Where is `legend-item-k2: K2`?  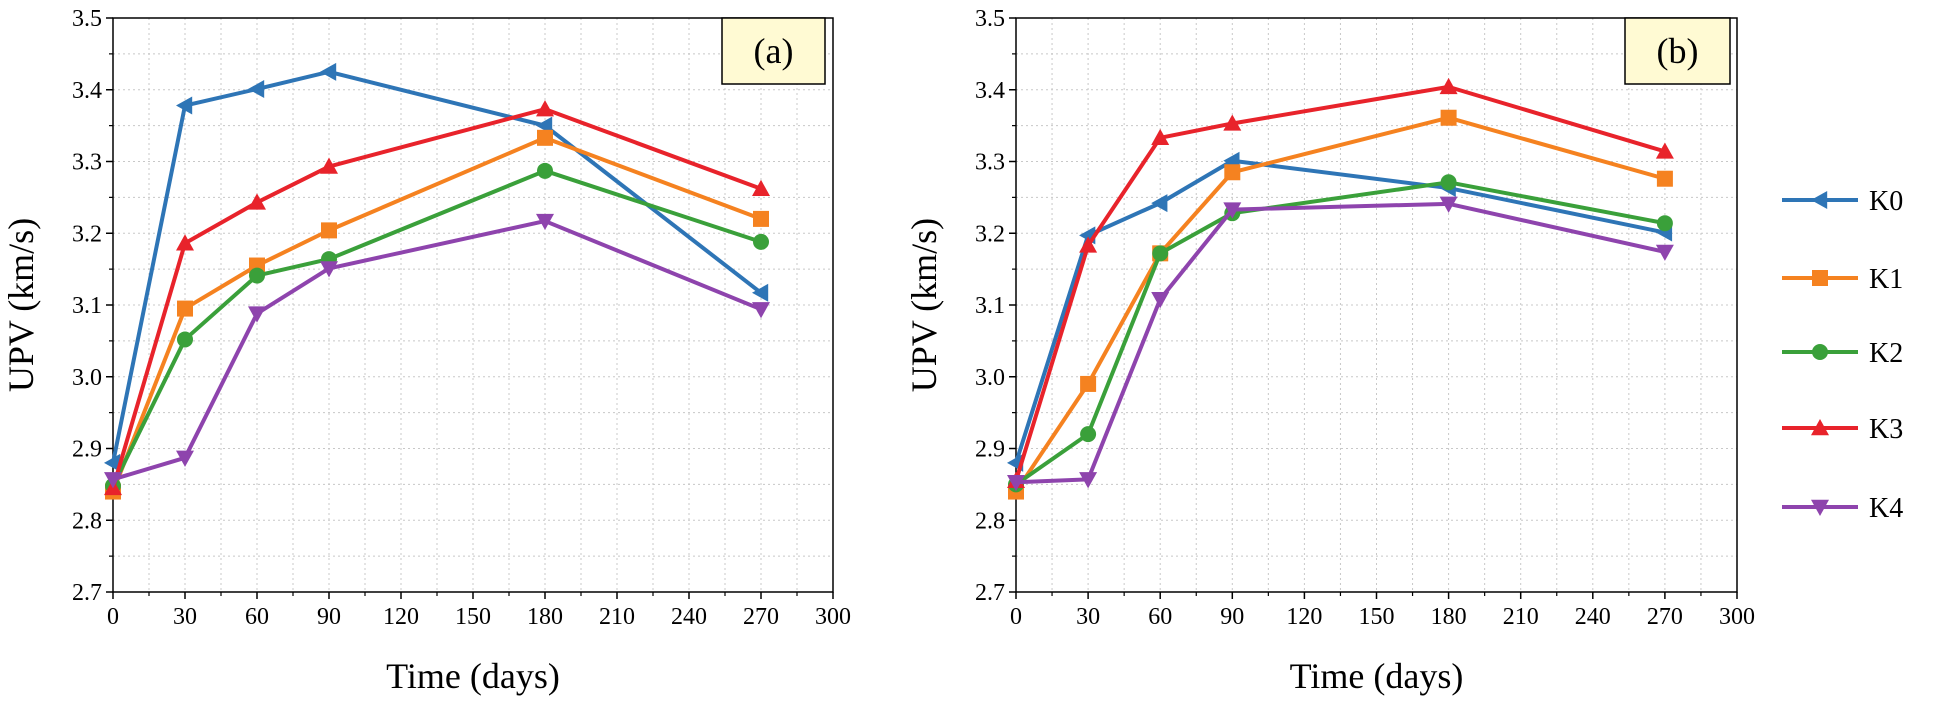
legend-item-k2: K2 is located at coordinates (1842, 353).